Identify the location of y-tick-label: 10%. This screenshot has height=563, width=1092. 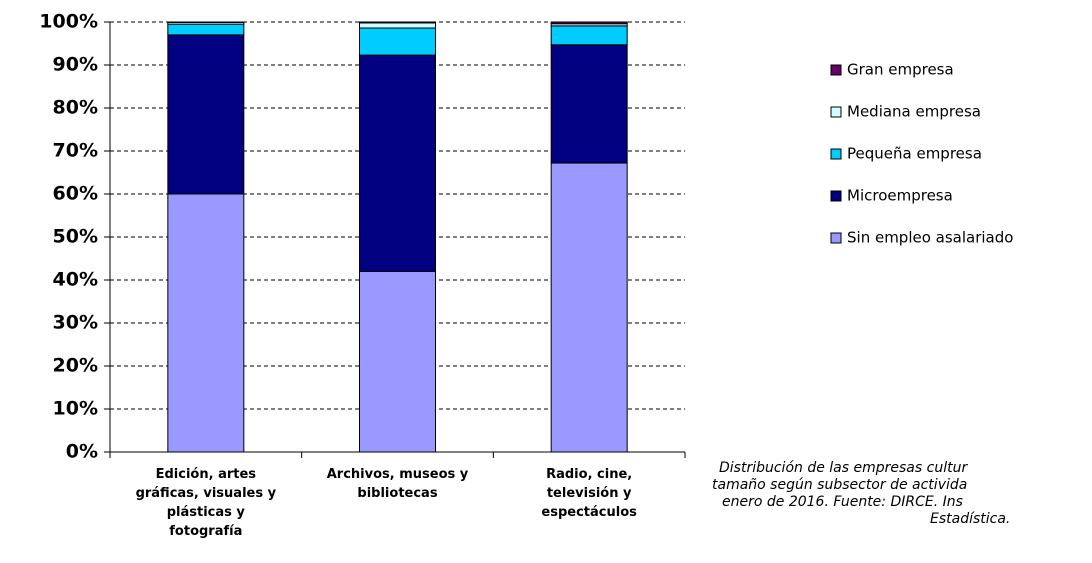
(75, 409).